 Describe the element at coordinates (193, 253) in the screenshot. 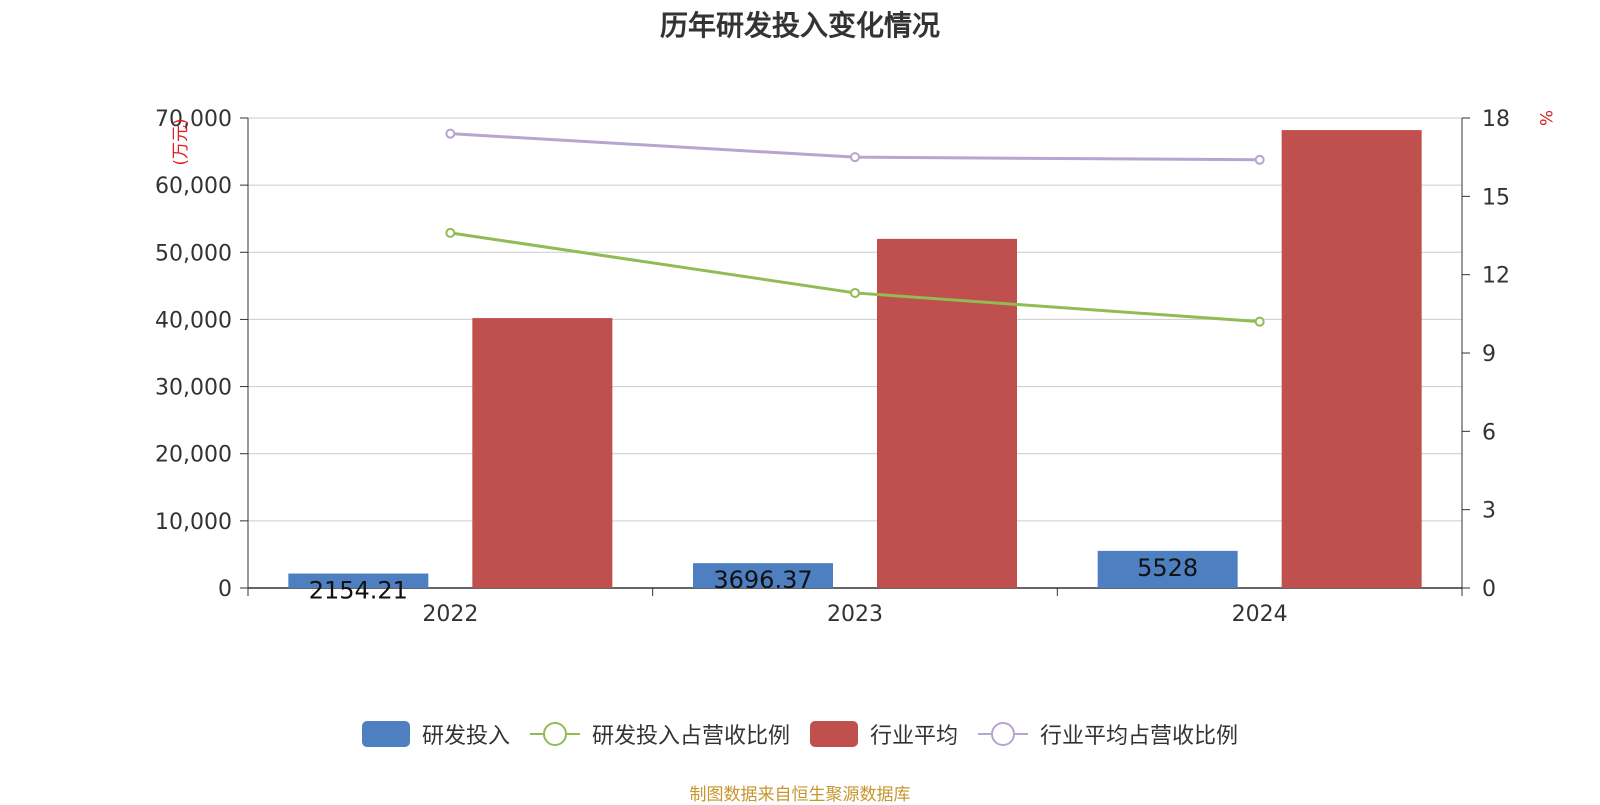

I see `y-left-tick-label: 50,000` at that location.